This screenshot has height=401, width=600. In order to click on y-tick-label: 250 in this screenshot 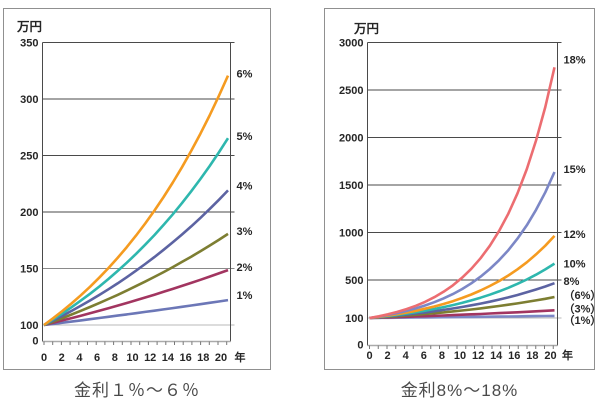, I will do `click(29, 157)`.